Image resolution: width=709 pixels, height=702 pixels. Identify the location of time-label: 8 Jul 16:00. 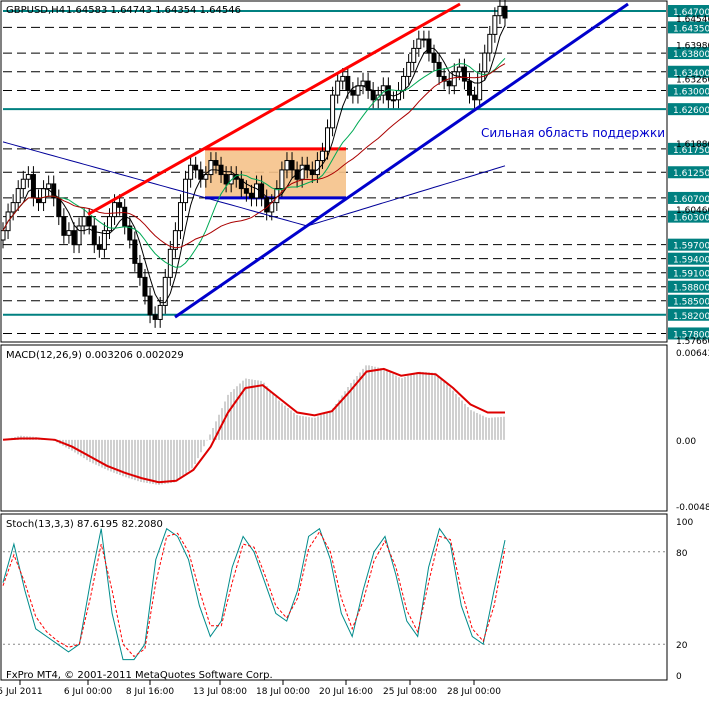
(150, 692).